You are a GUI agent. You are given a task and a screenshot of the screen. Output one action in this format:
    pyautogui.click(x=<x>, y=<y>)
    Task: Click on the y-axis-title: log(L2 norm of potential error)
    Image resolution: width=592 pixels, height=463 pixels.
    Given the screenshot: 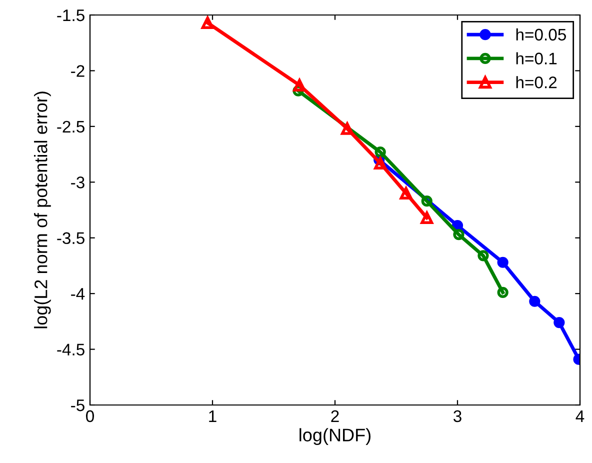 What is the action you would take?
    pyautogui.click(x=42, y=210)
    